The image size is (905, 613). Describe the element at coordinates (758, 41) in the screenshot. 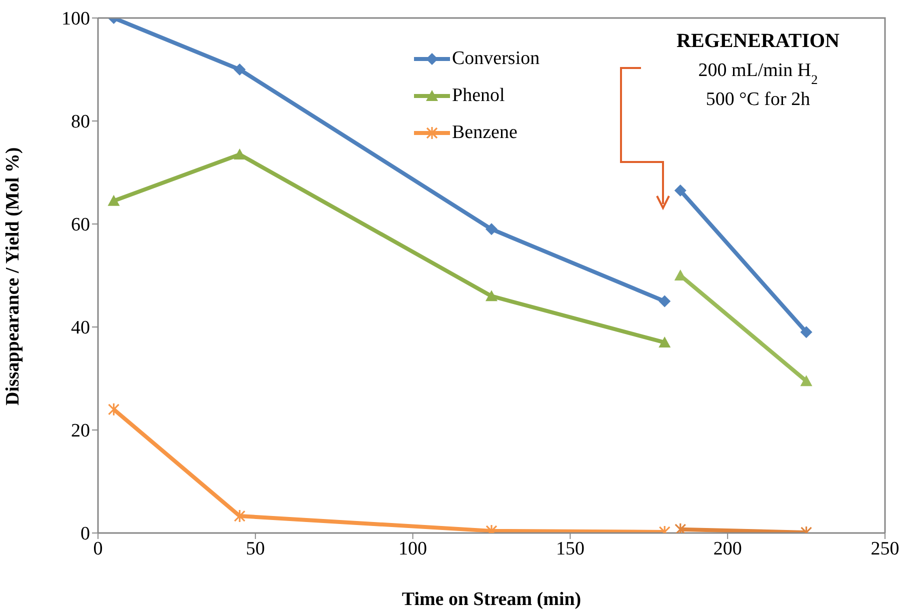

I see `annotation: REGENERATION` at that location.